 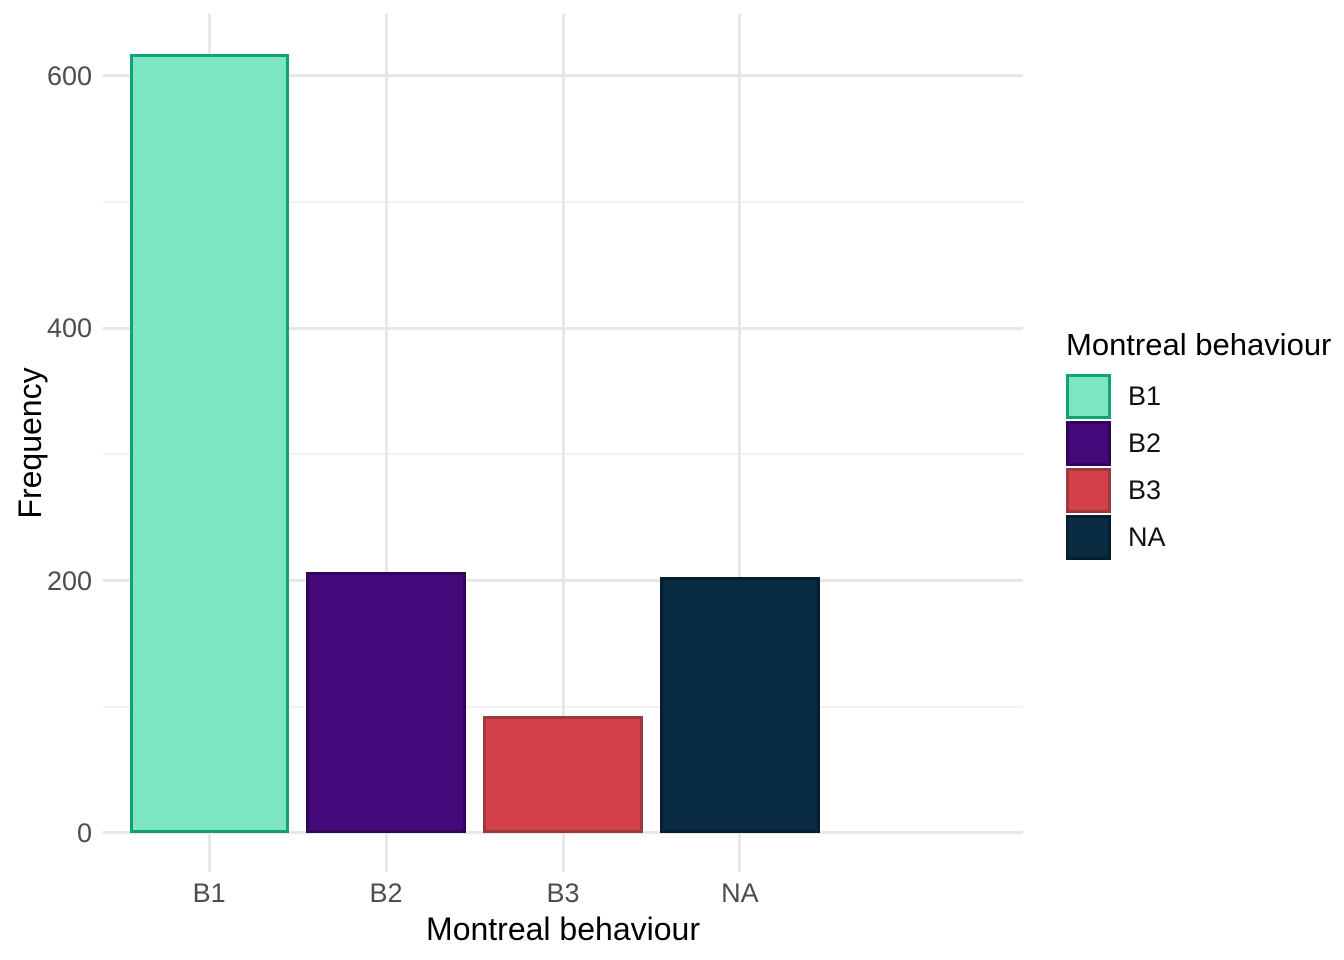 What do you see at coordinates (563, 893) in the screenshot?
I see `x-tick-label-B3: B3` at bounding box center [563, 893].